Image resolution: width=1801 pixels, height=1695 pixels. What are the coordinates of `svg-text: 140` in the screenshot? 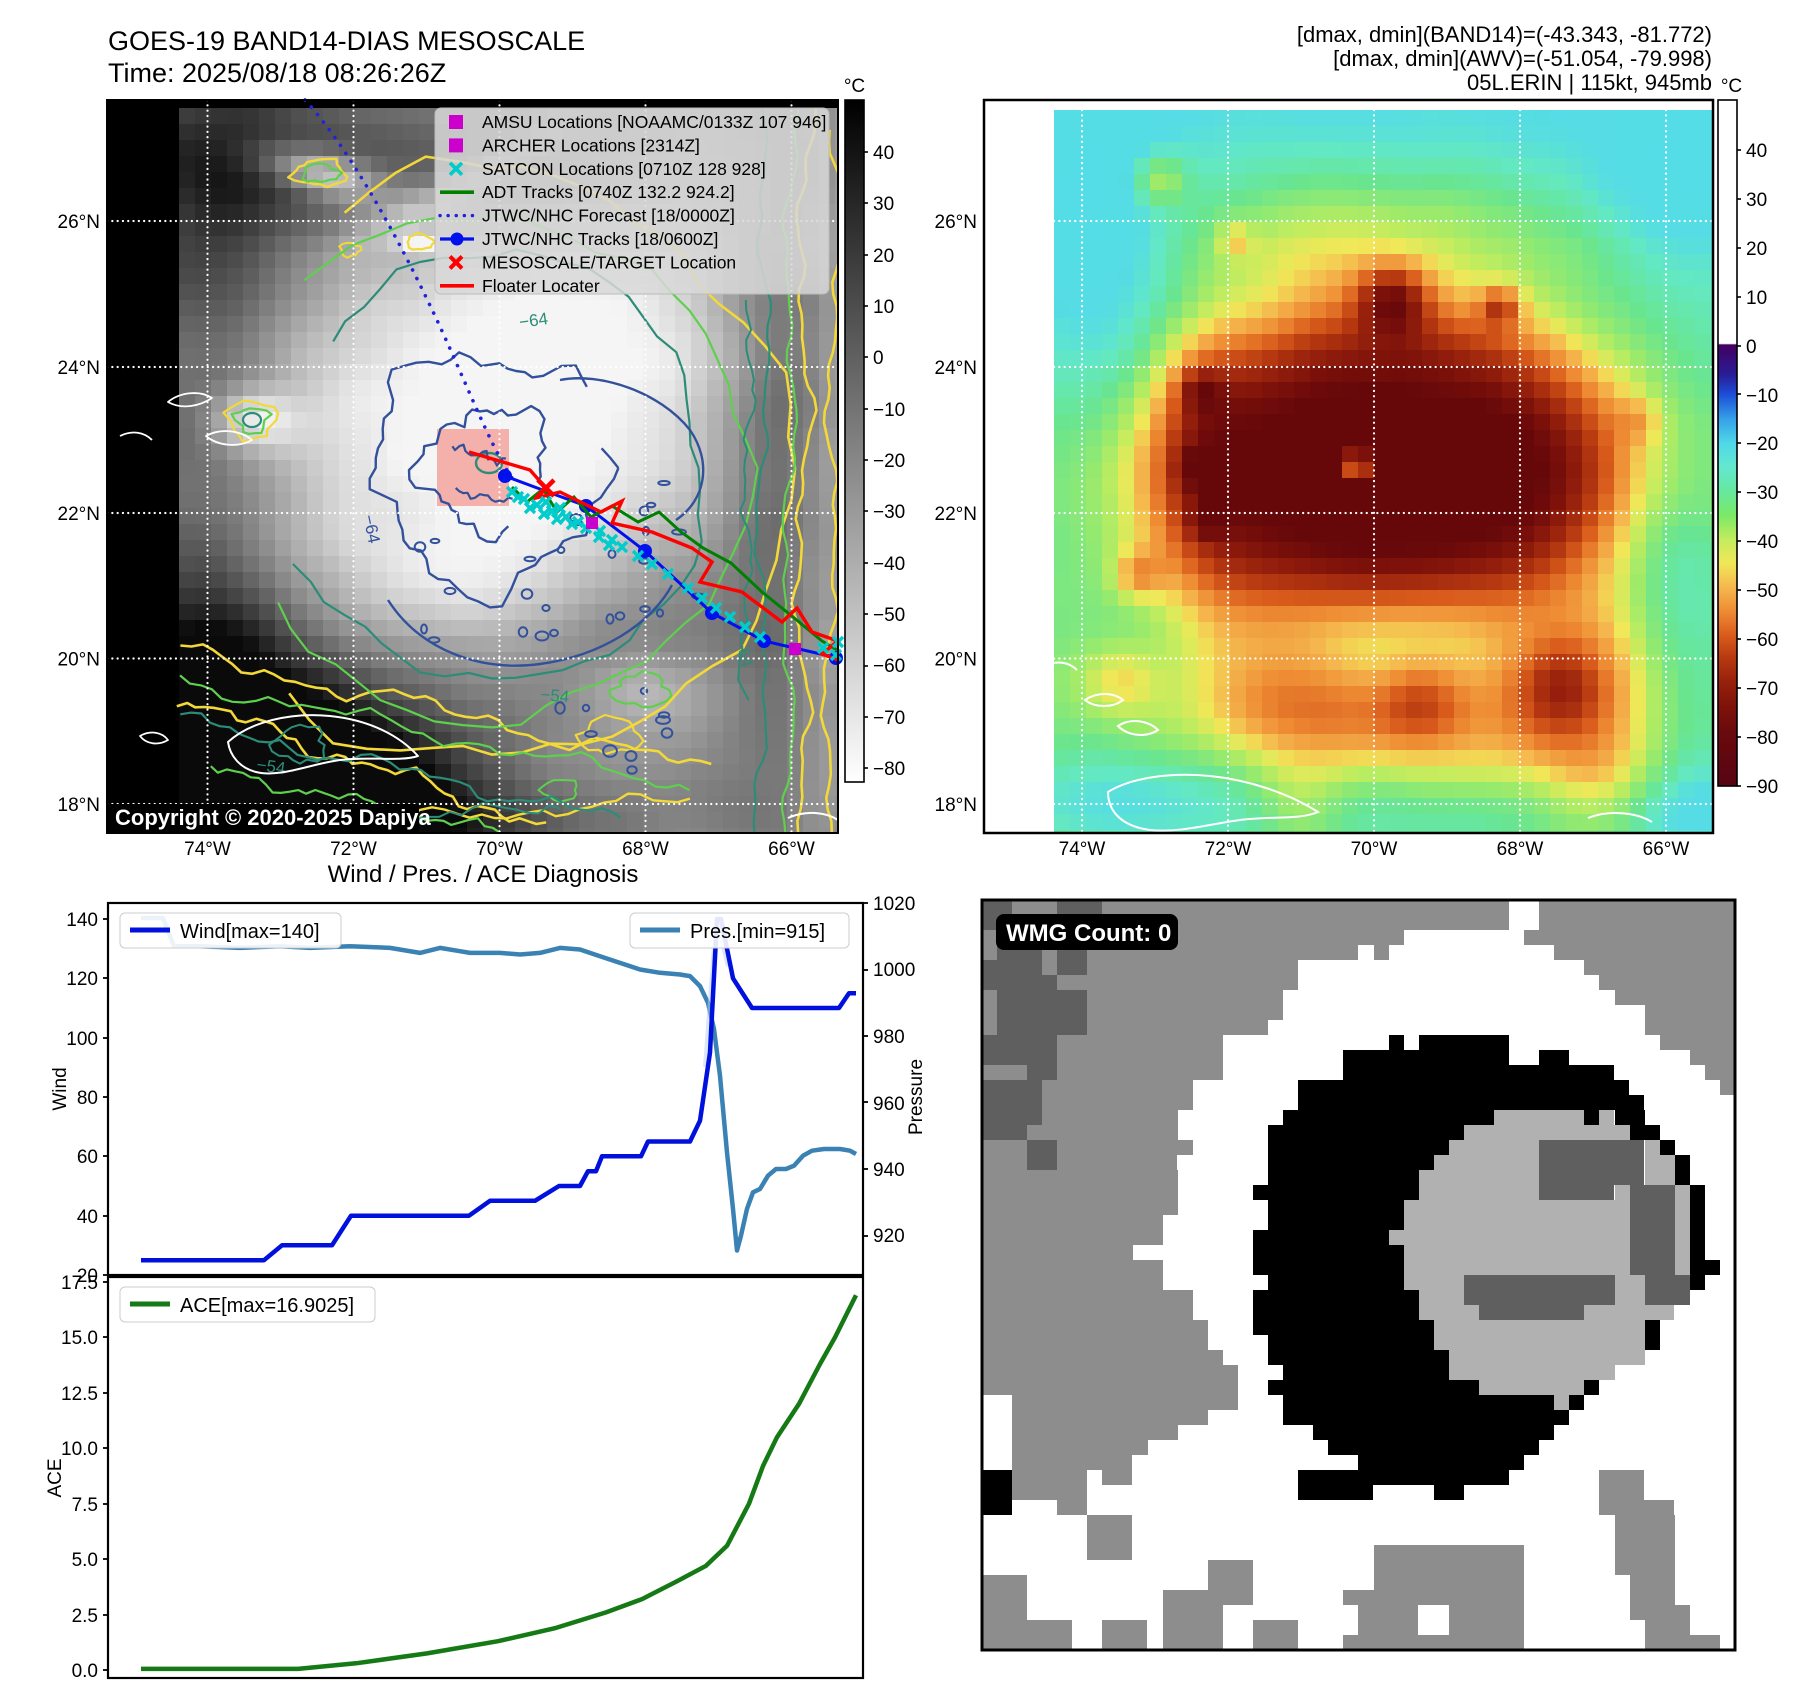 It's located at (82, 920).